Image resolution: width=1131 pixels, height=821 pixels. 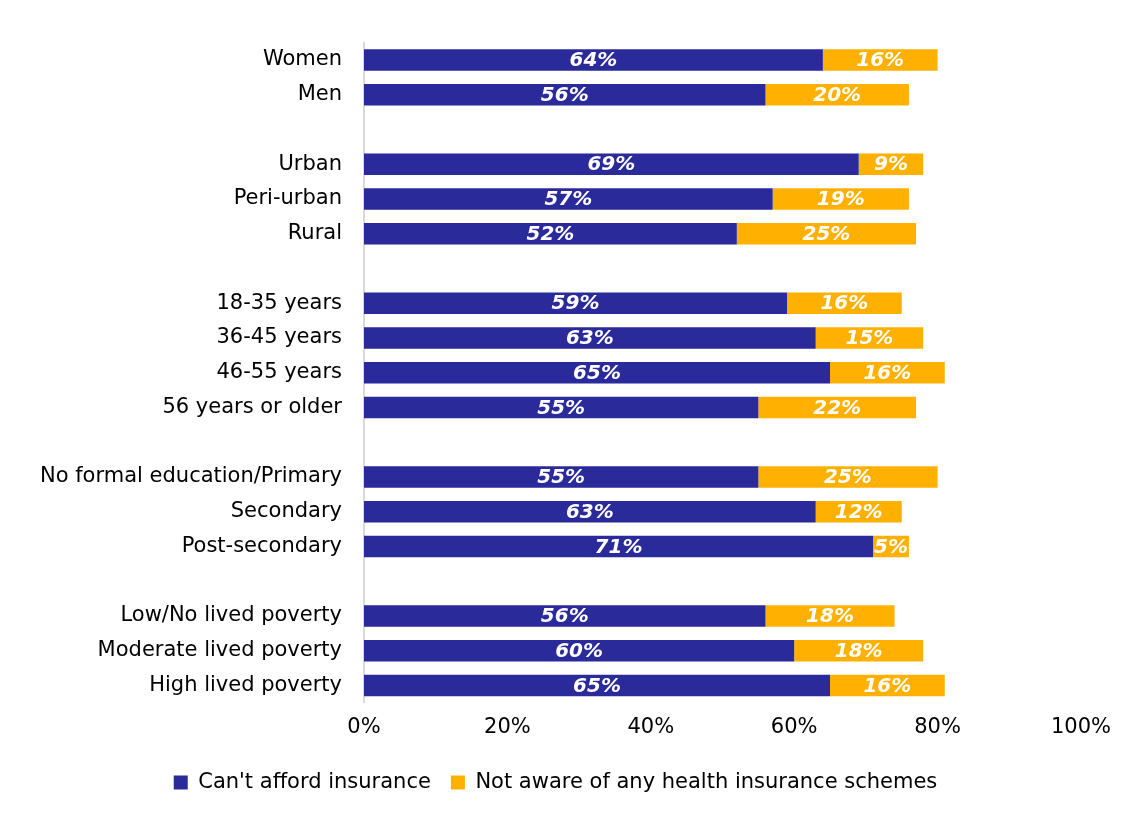 I want to click on legend-label: Can't afford insurance, so click(x=314, y=780).